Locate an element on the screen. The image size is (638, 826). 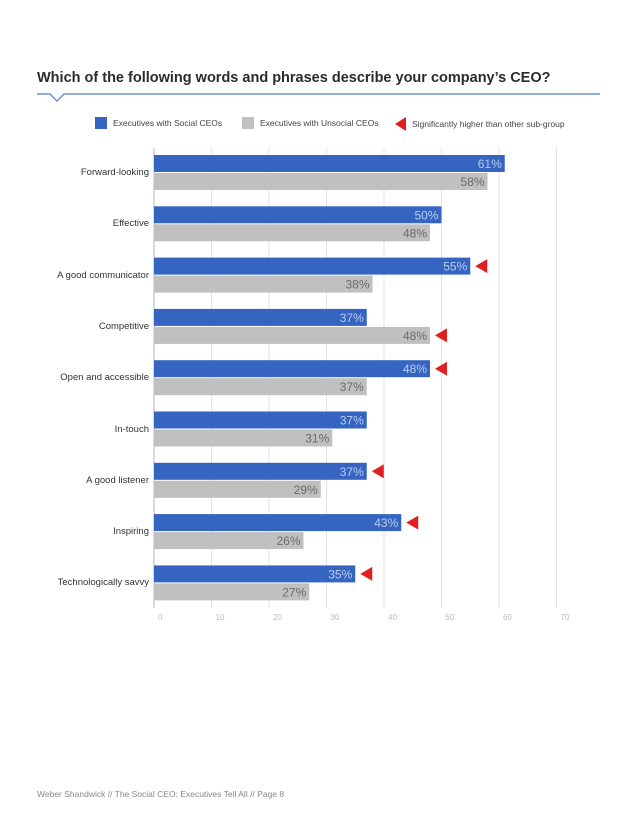
significance-triangle-icon is located at coordinates (400, 124).